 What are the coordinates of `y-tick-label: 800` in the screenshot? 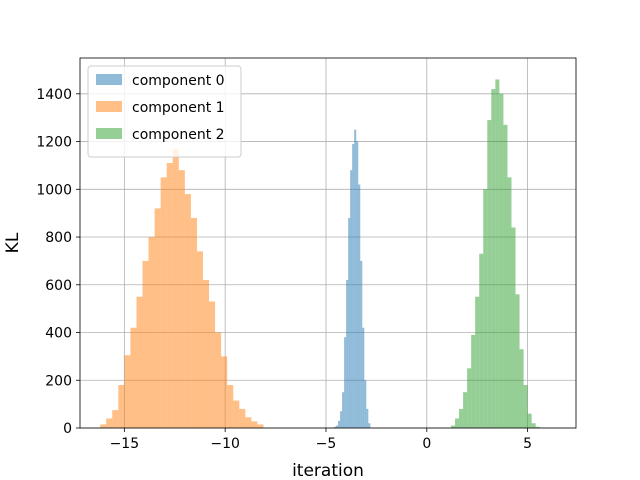 It's located at (58, 238).